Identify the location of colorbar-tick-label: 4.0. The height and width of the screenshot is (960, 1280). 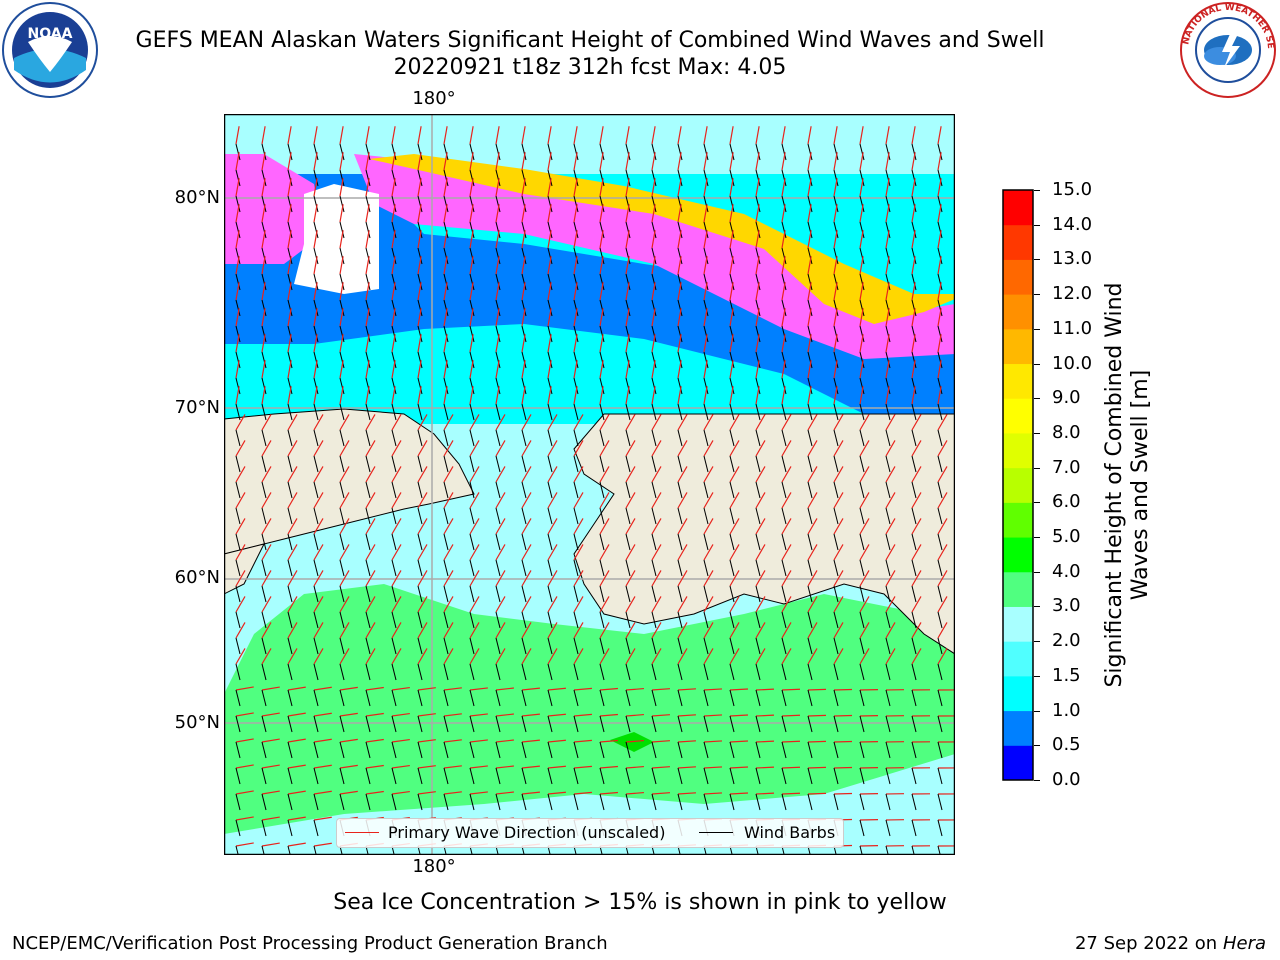
(1066, 571).